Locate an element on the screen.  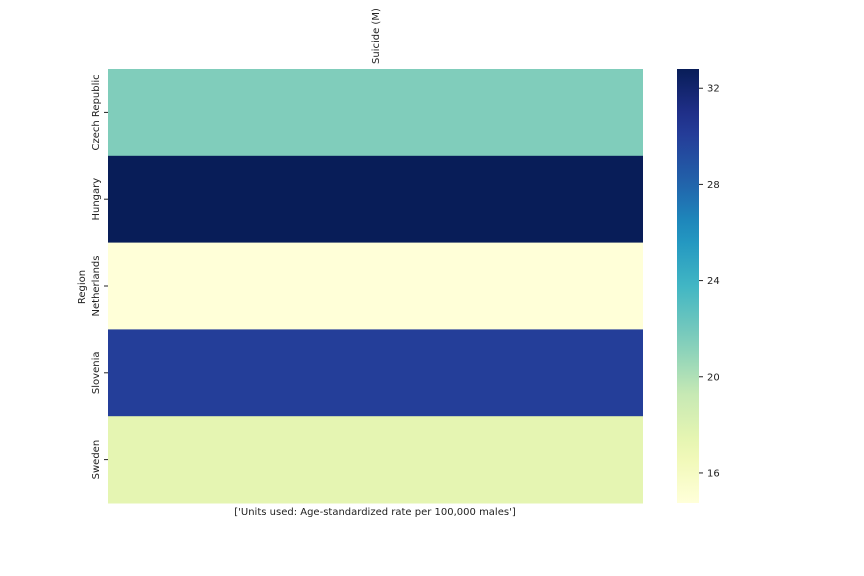
y-tick-label: Hungary is located at coordinates (96, 199).